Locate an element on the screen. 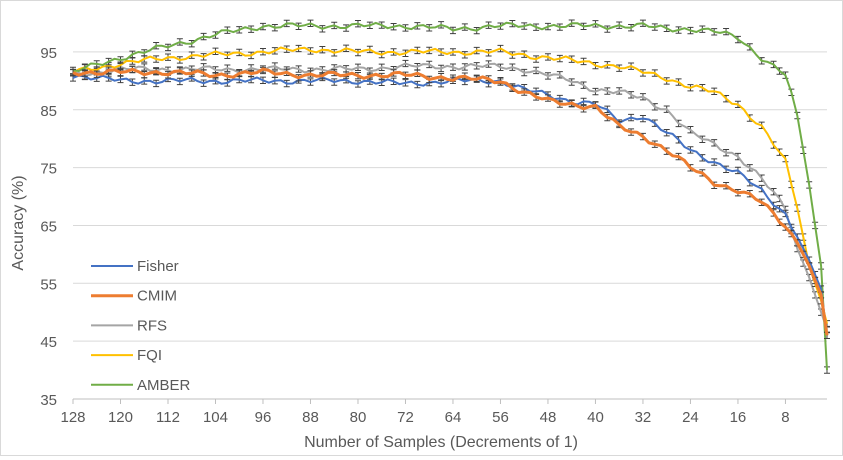  legend-label: FQI is located at coordinates (149, 355).